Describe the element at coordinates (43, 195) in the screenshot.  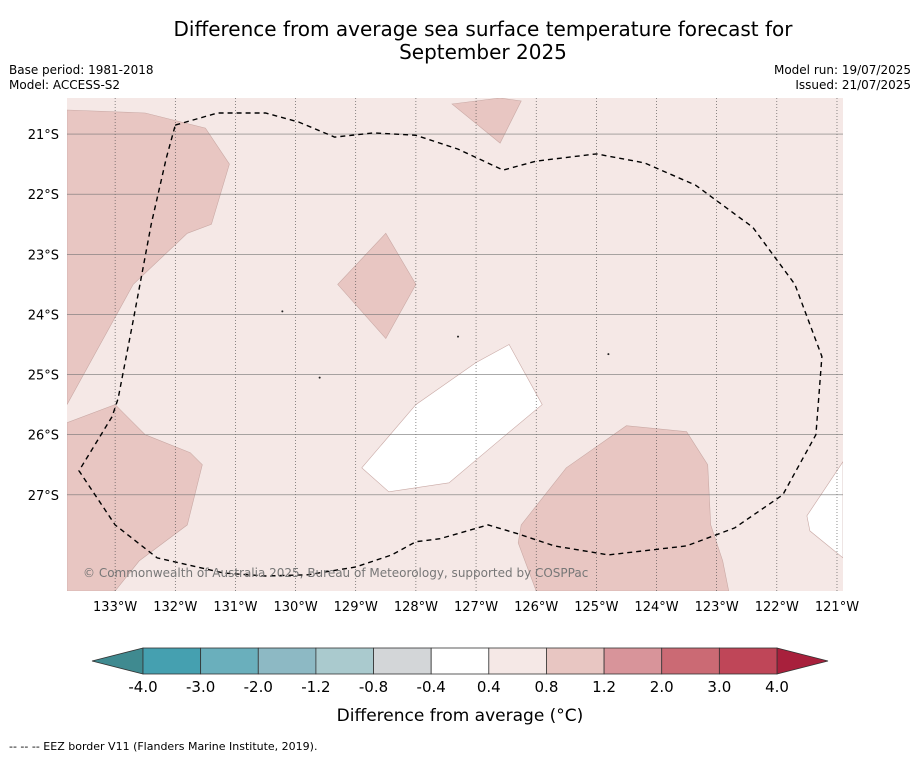
I see `latitude-tick-label: 22°S` at that location.